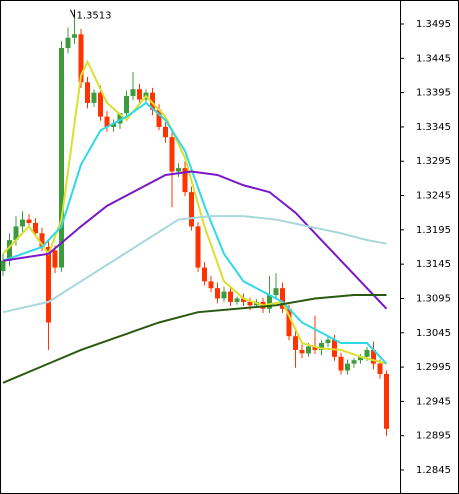  Describe the element at coordinates (433, 264) in the screenshot. I see `y-tick-label: 1.3145` at that location.